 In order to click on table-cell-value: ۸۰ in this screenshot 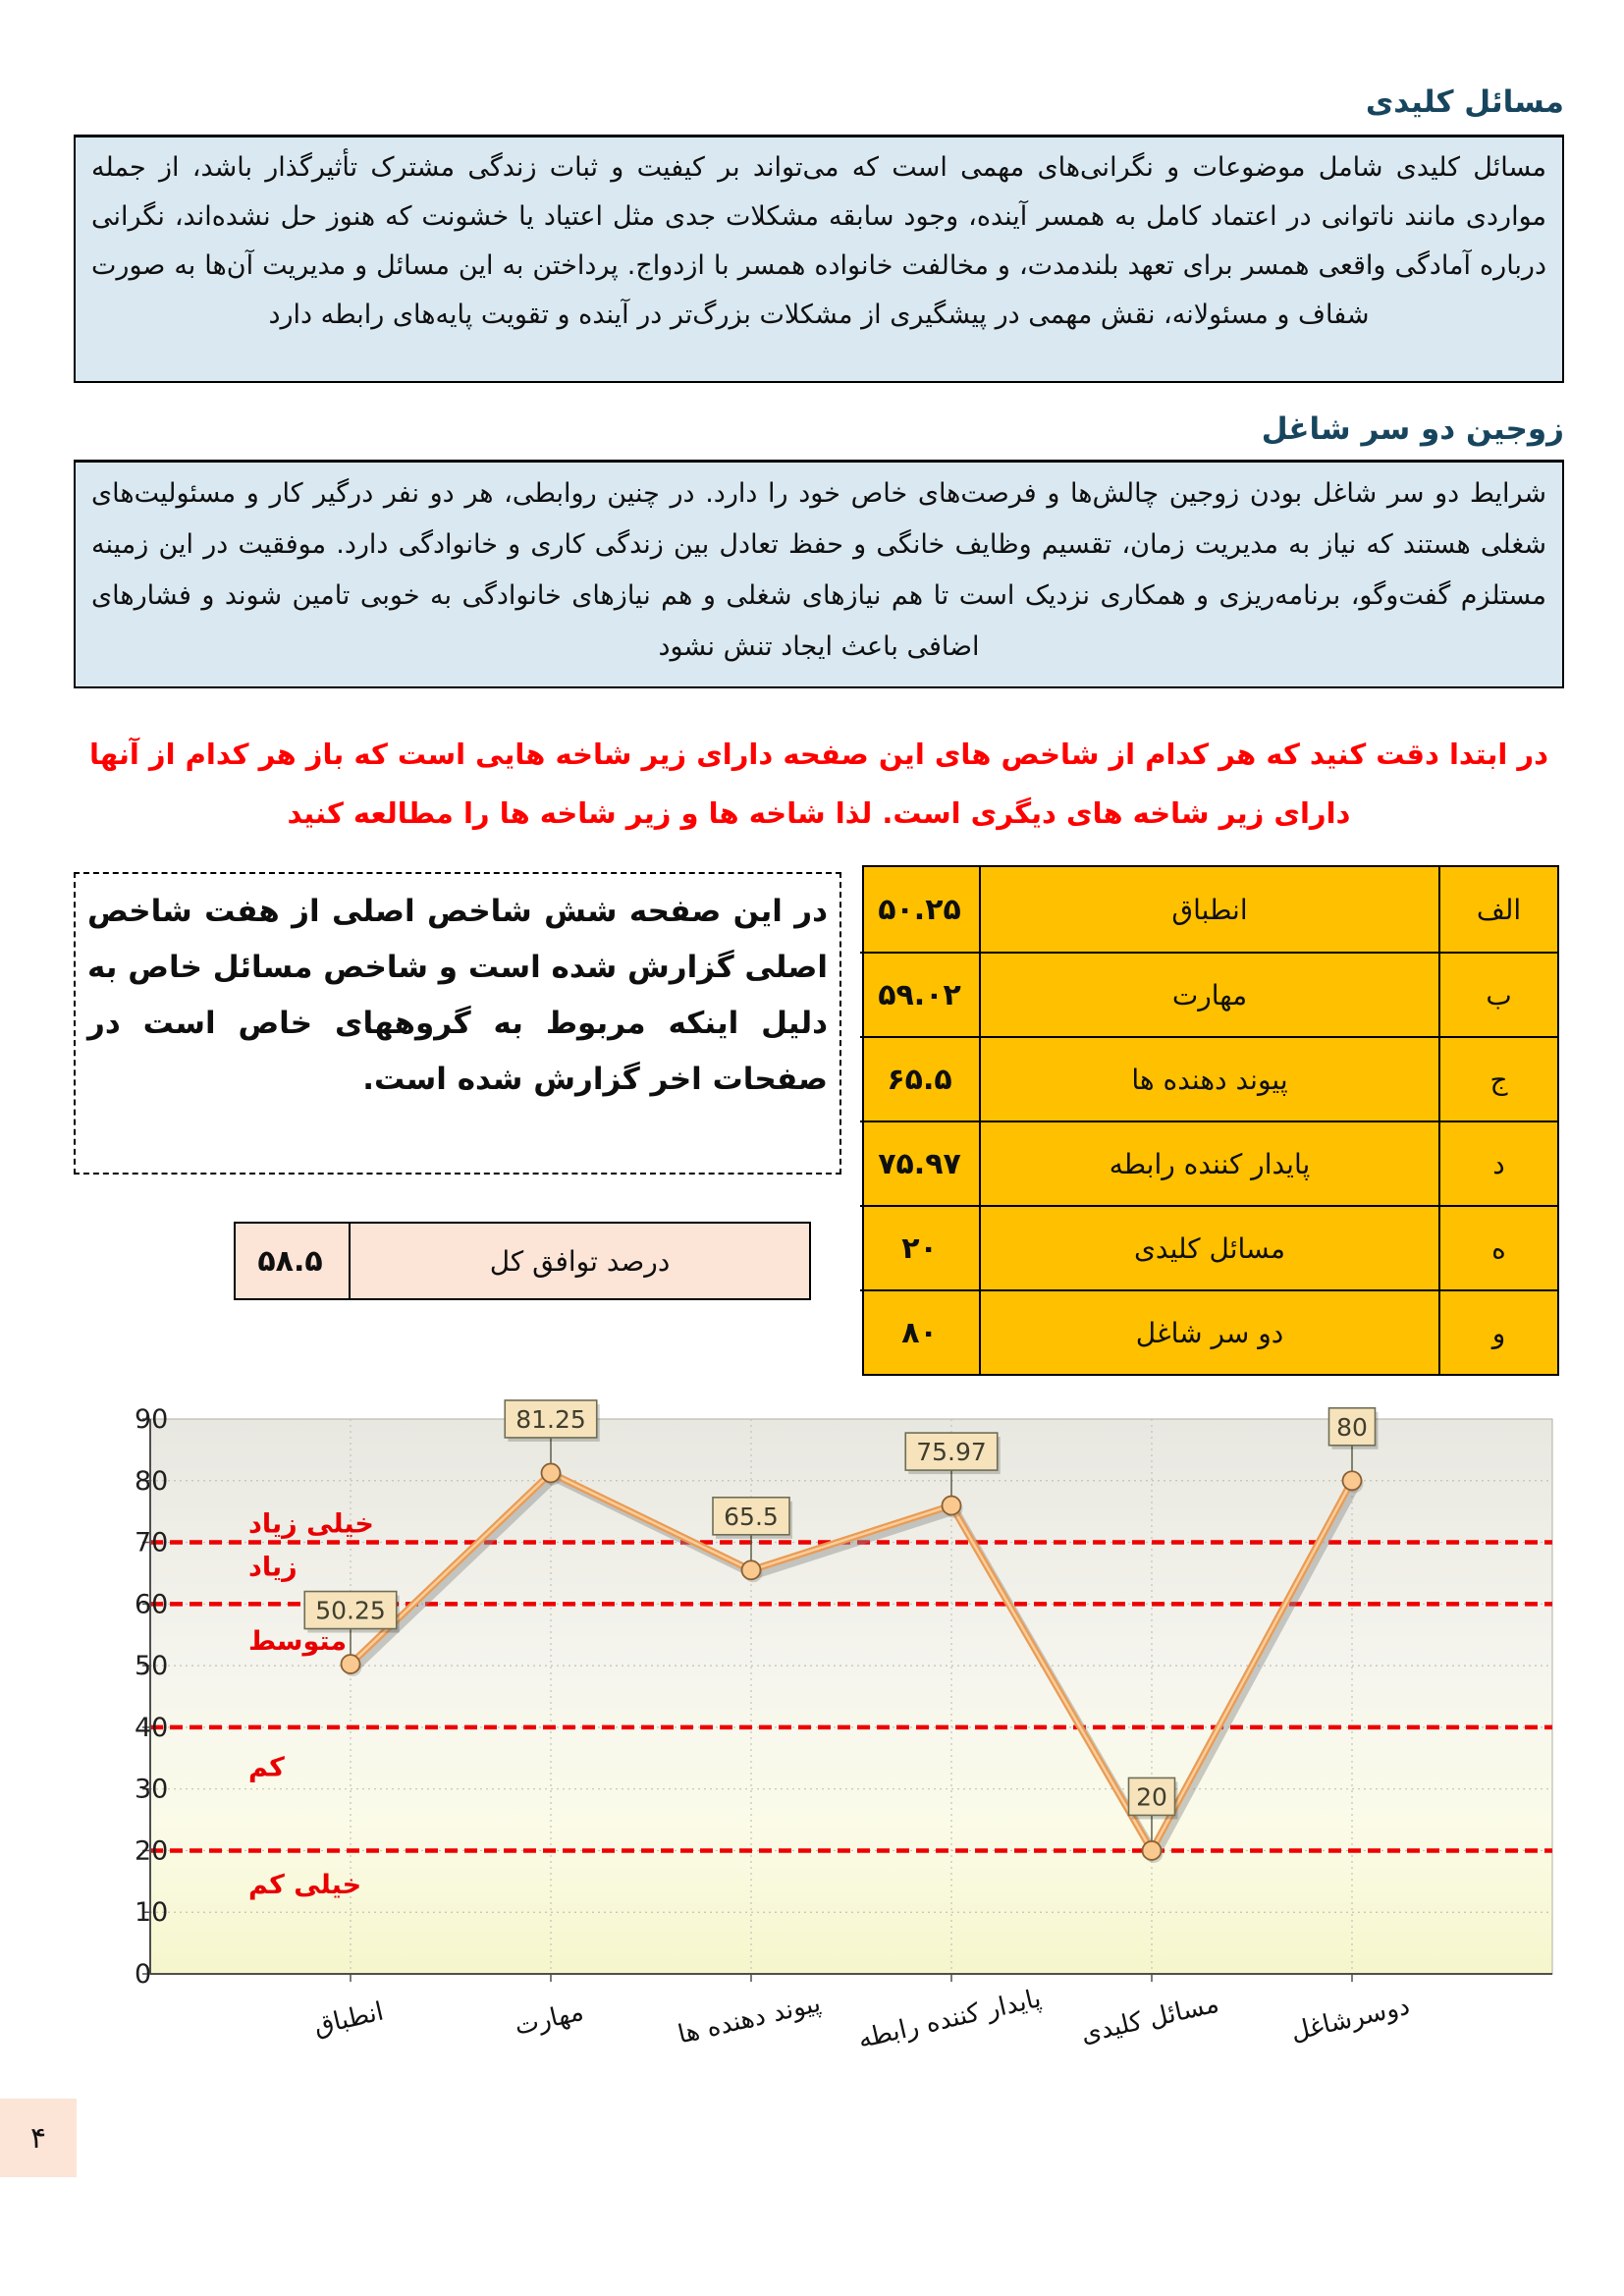, I will do `click(919, 1331)`.